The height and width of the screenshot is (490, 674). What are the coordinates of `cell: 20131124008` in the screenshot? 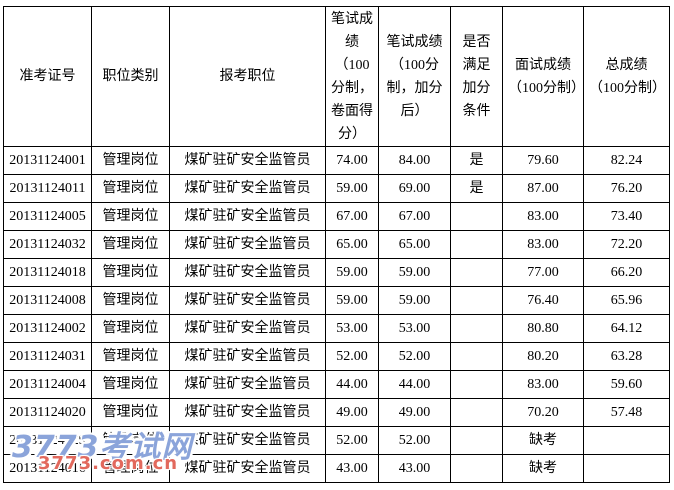 It's located at (47, 300).